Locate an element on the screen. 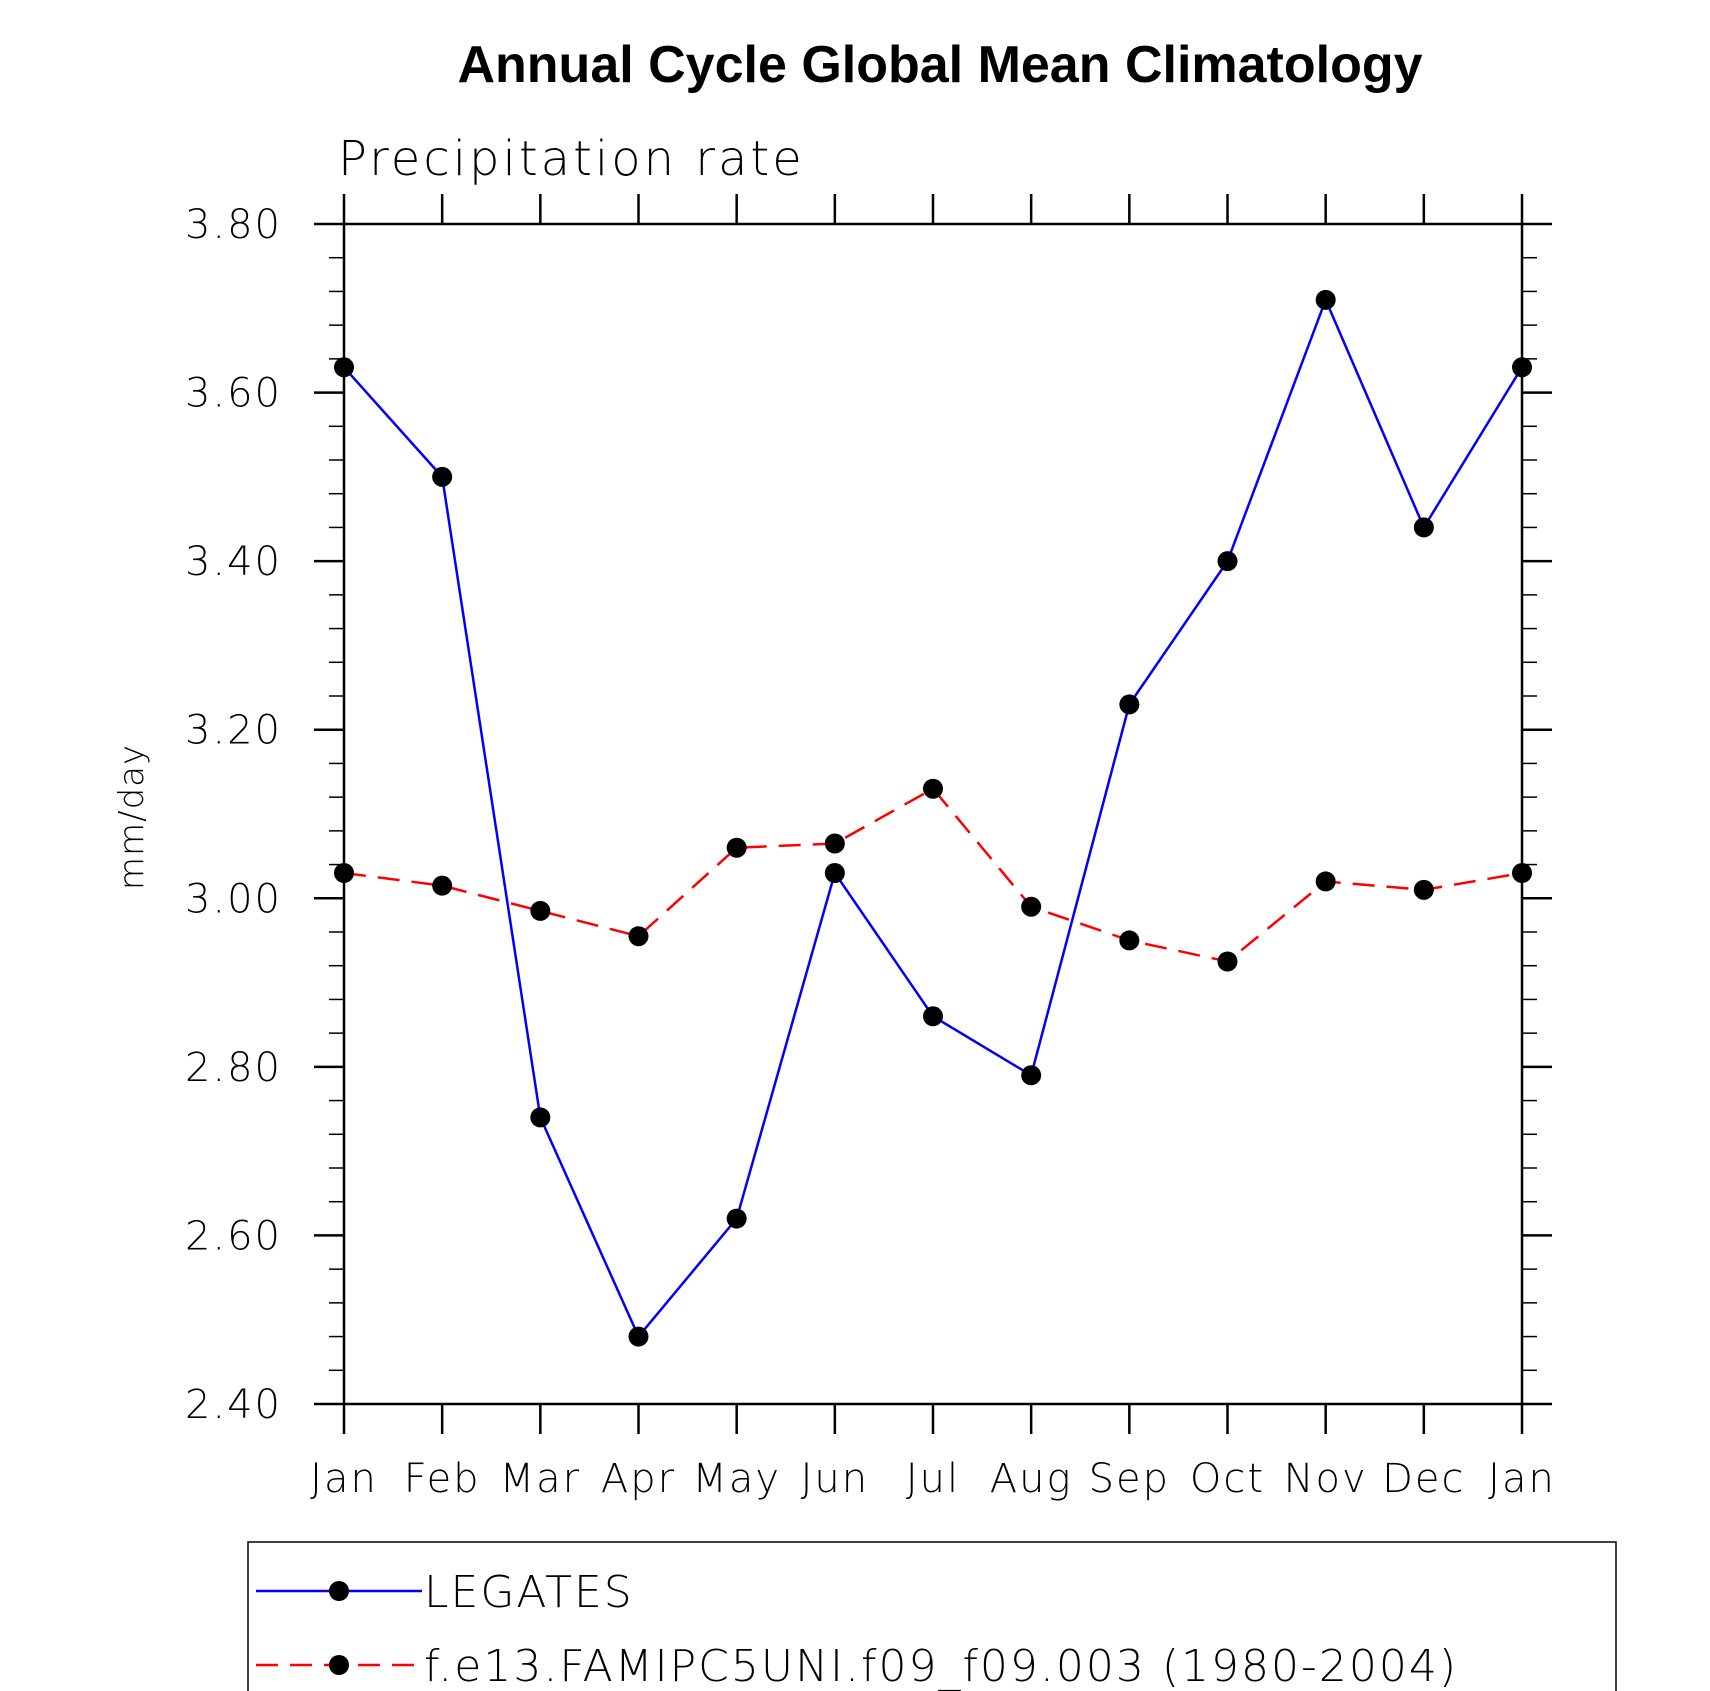  legend-label-0: LEGATES is located at coordinates (529, 1592).